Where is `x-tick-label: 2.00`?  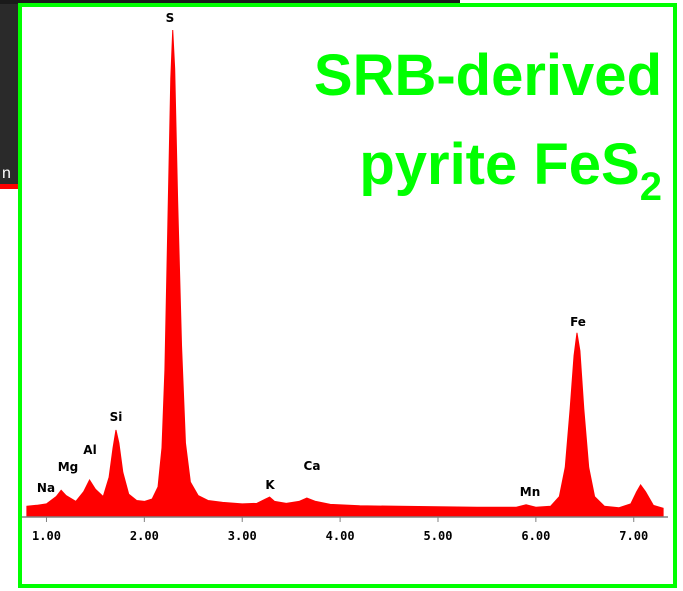 x-tick-label: 2.00 is located at coordinates (144, 536).